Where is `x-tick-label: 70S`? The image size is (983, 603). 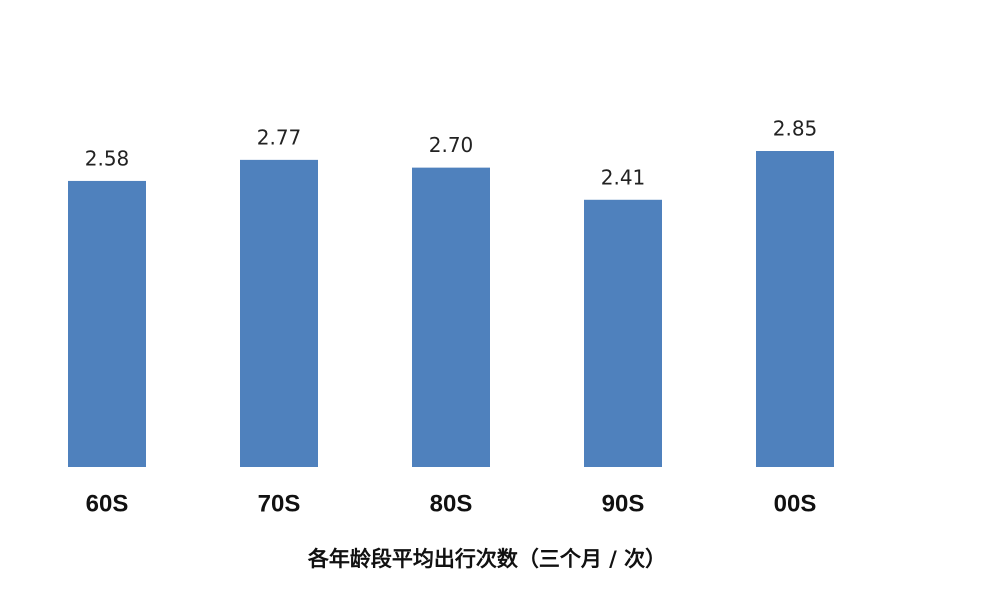 x-tick-label: 70S is located at coordinates (279, 503).